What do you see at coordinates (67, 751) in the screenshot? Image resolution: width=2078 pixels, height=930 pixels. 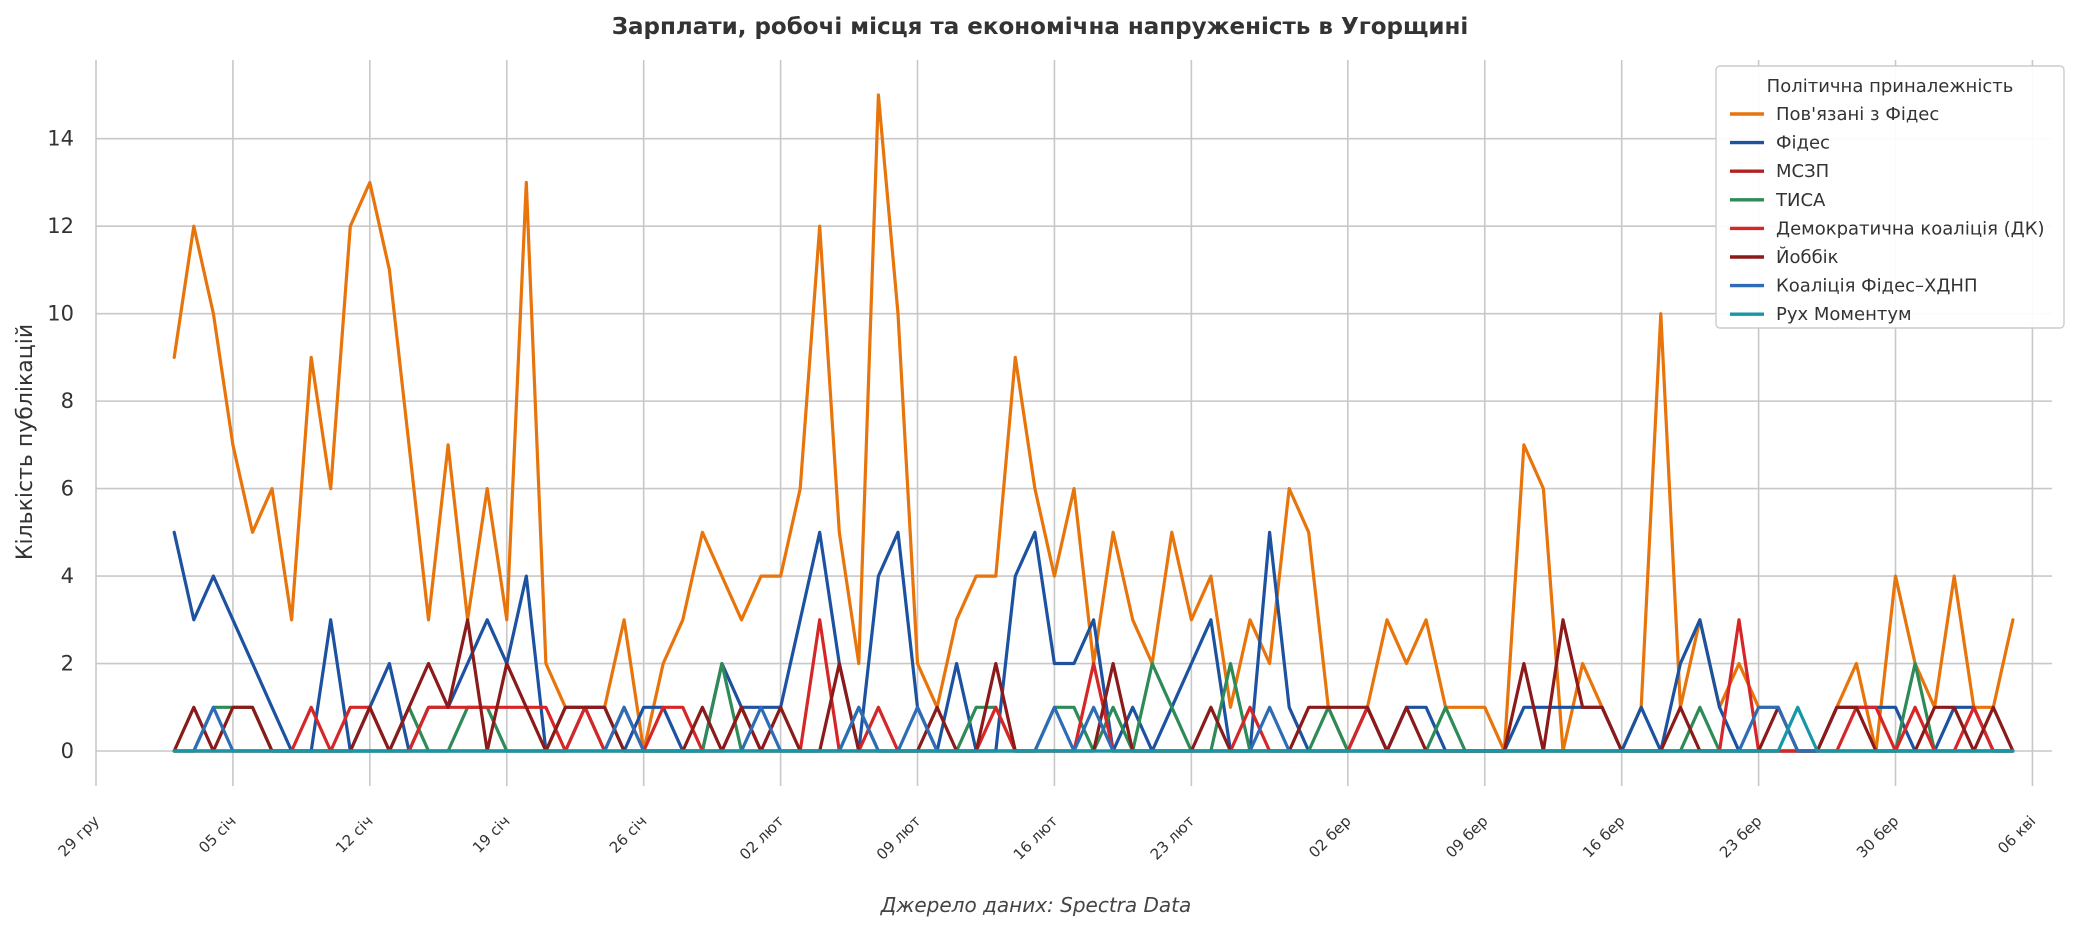 I see `y-tick-label: 0` at bounding box center [67, 751].